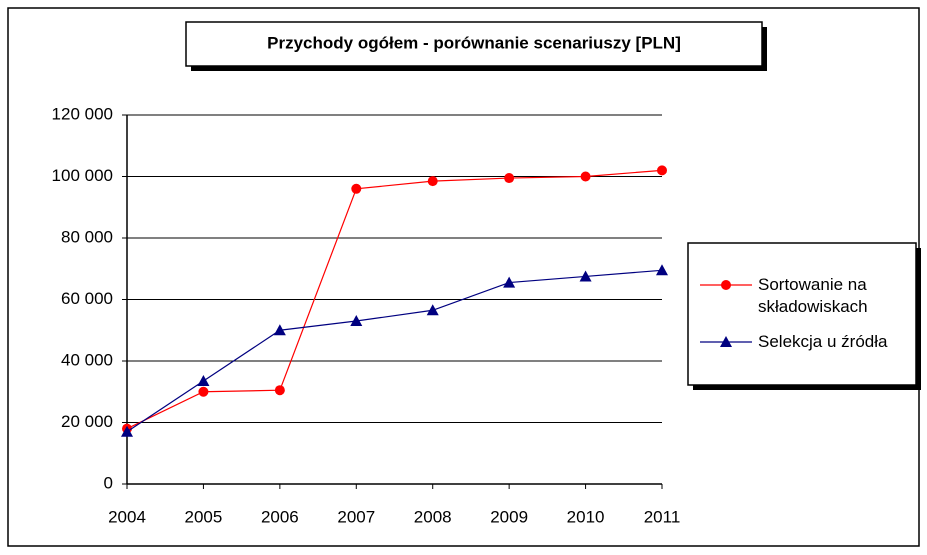 The height and width of the screenshot is (555, 927). I want to click on title-box, so click(474, 44).